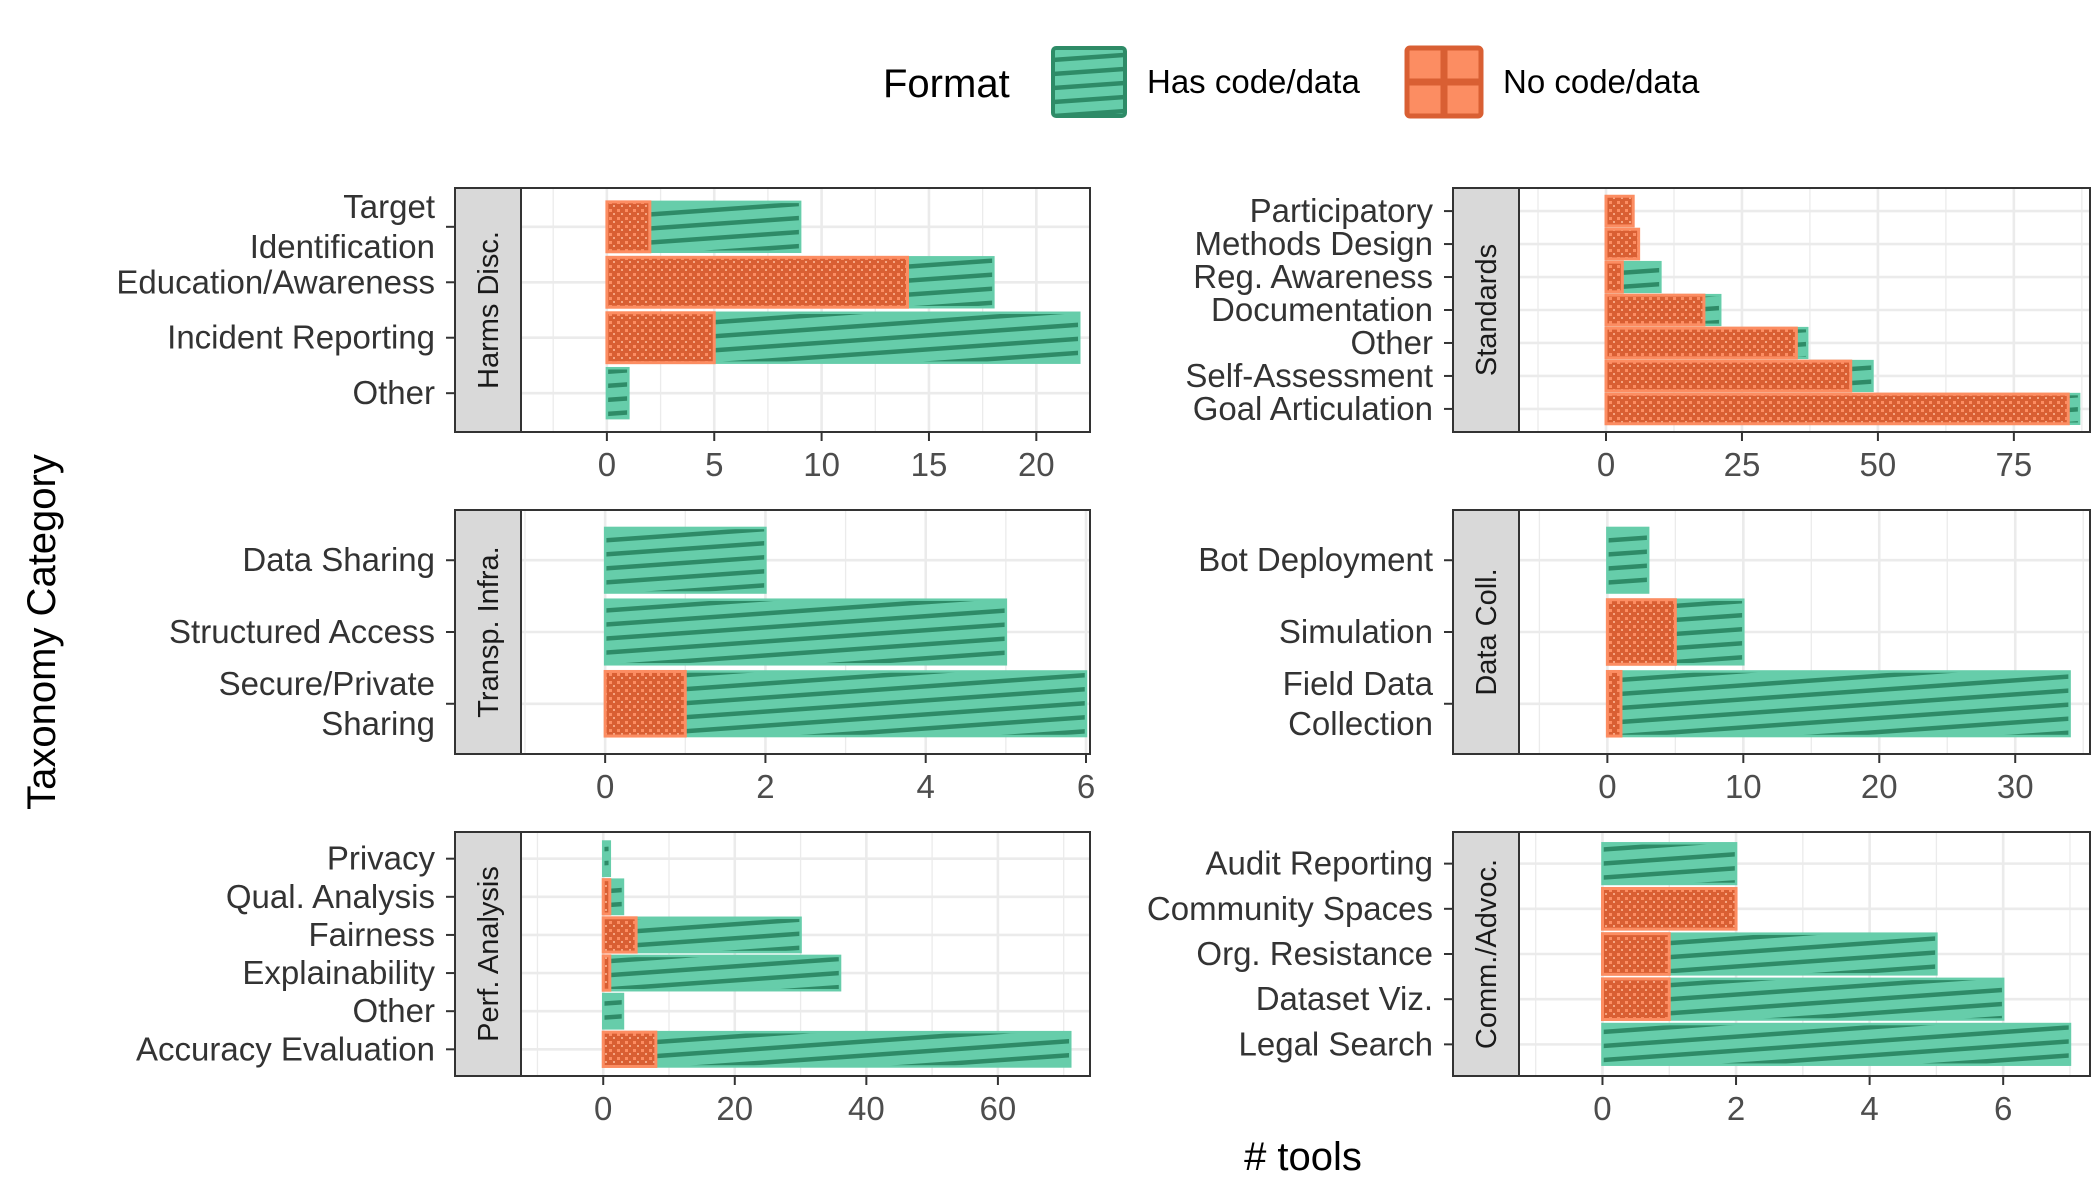 Image resolution: width=2100 pixels, height=1200 pixels. What do you see at coordinates (1336, 1043) in the screenshot?
I see `category-label: Legal Search` at bounding box center [1336, 1043].